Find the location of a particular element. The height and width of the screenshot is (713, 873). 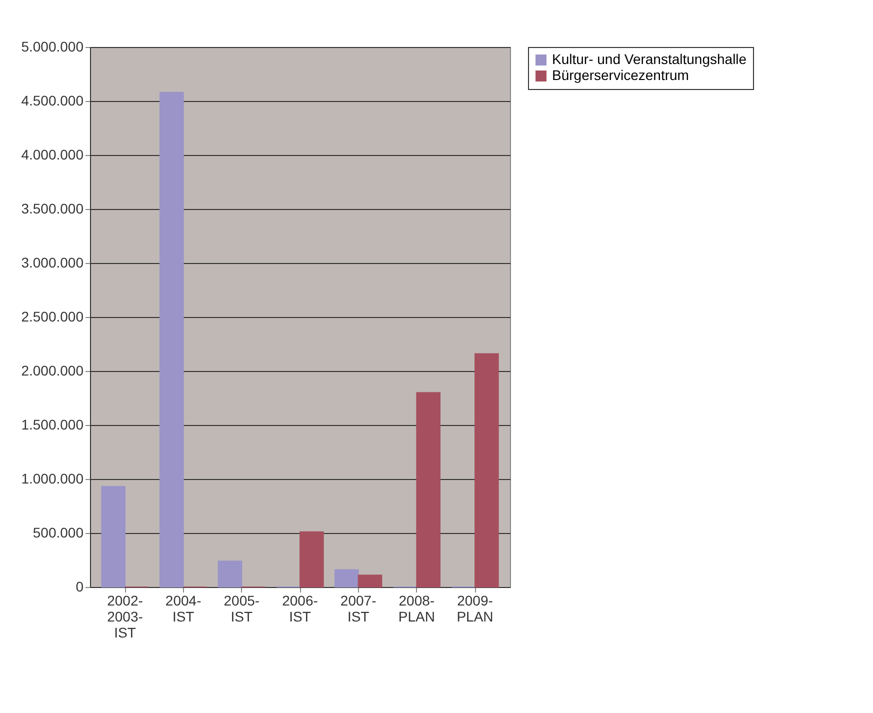

y-tick-label: 0 is located at coordinates (80, 586).